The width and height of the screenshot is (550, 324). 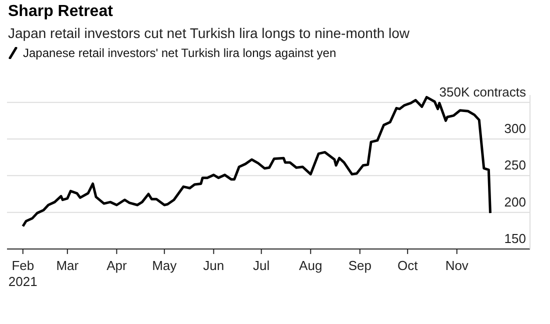 I want to click on x-tick-label: Mar, so click(x=68, y=265).